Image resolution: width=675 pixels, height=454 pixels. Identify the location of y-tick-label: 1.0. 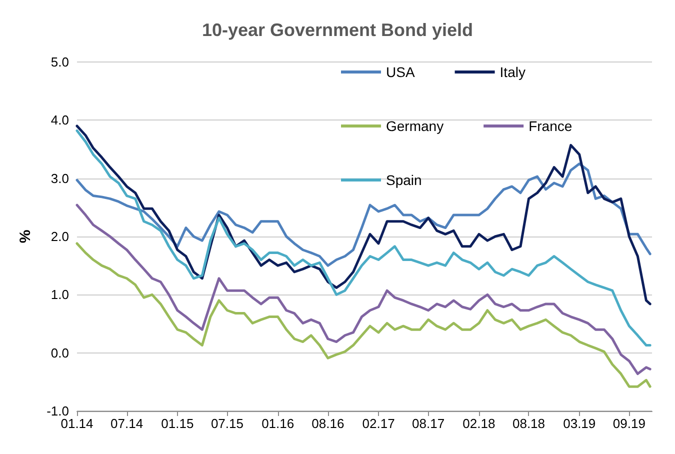
(59, 294).